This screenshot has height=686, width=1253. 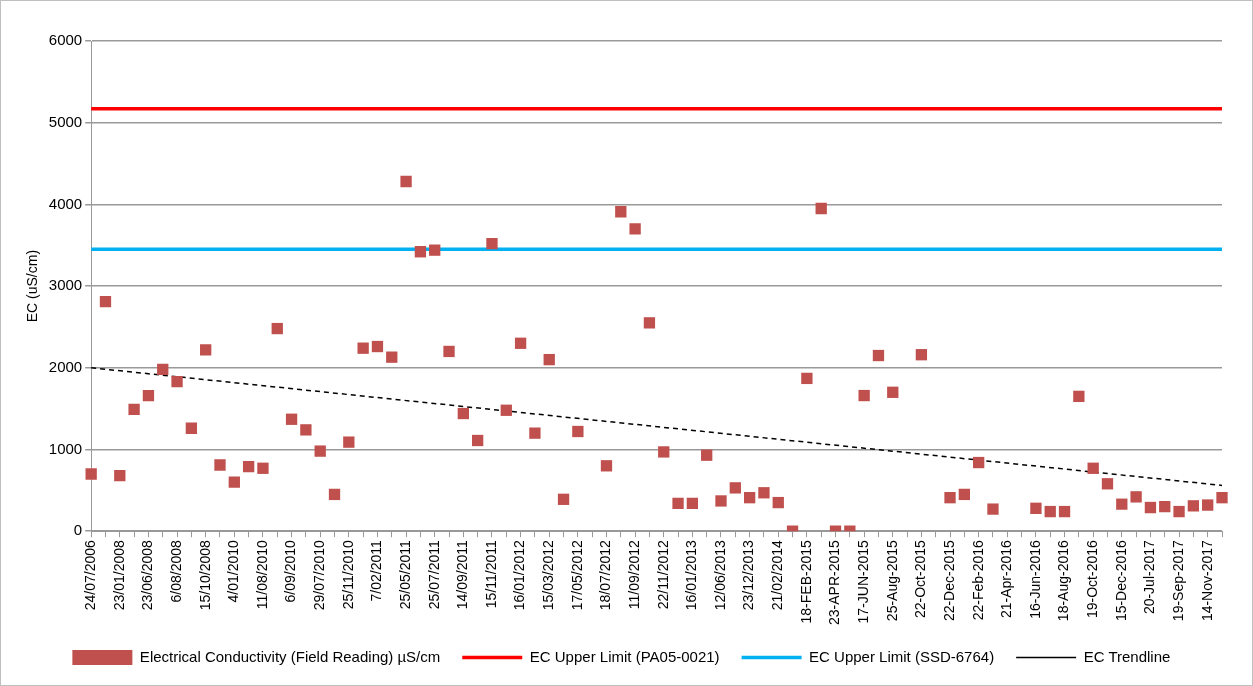 I want to click on x-tick-label: 14/09/2011, so click(x=462, y=574).